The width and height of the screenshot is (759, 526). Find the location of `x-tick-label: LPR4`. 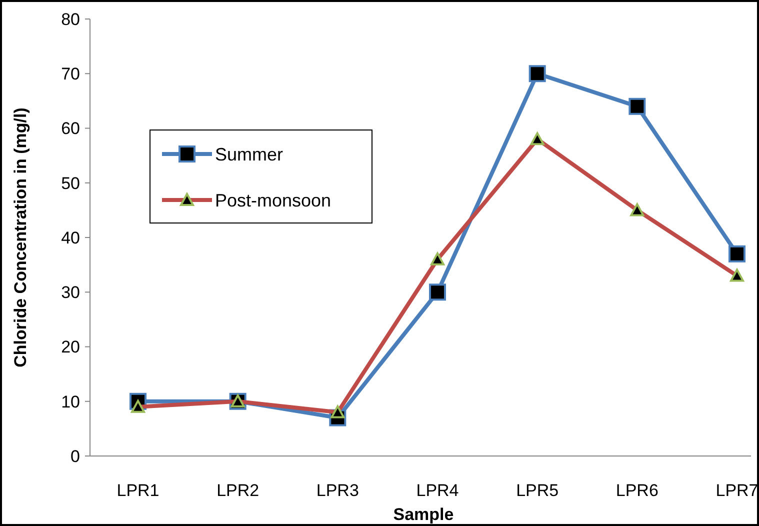

x-tick-label: LPR4 is located at coordinates (437, 490).